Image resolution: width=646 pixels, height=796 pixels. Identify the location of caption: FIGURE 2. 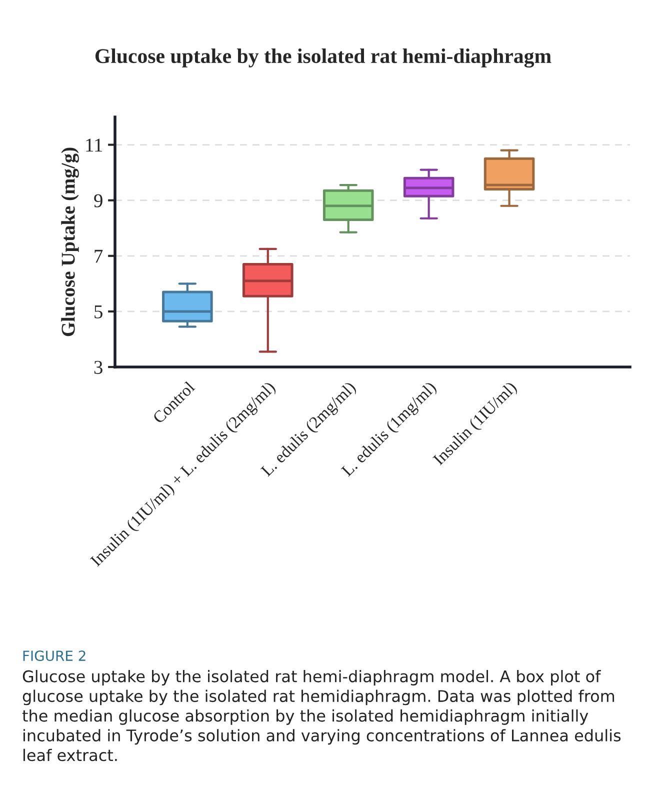
(54, 656).